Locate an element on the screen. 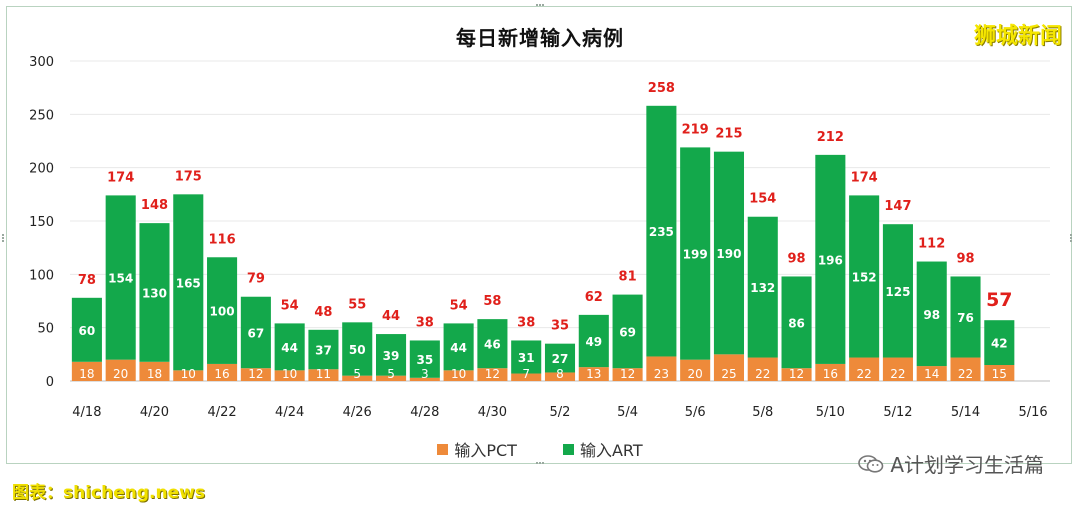 This screenshot has height=510, width=1080. data-label-total: 54 is located at coordinates (290, 305).